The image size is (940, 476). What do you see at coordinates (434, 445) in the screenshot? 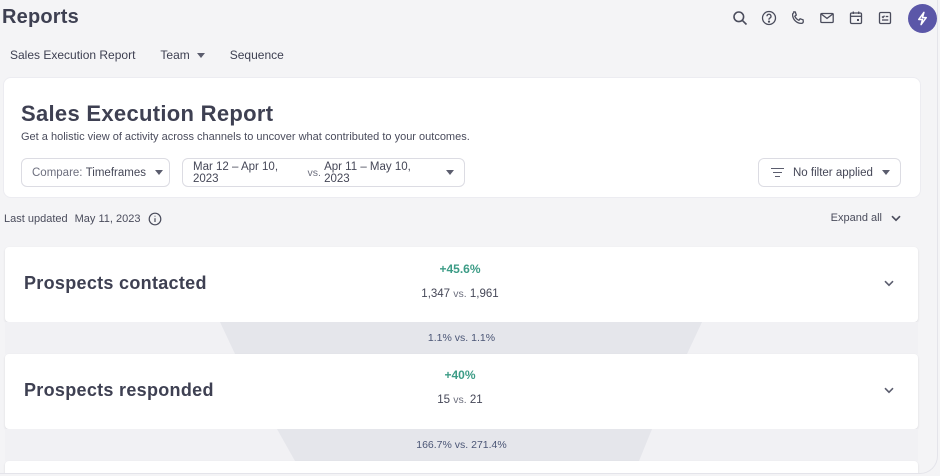
I see `conversion-value-a: 166.7%` at bounding box center [434, 445].